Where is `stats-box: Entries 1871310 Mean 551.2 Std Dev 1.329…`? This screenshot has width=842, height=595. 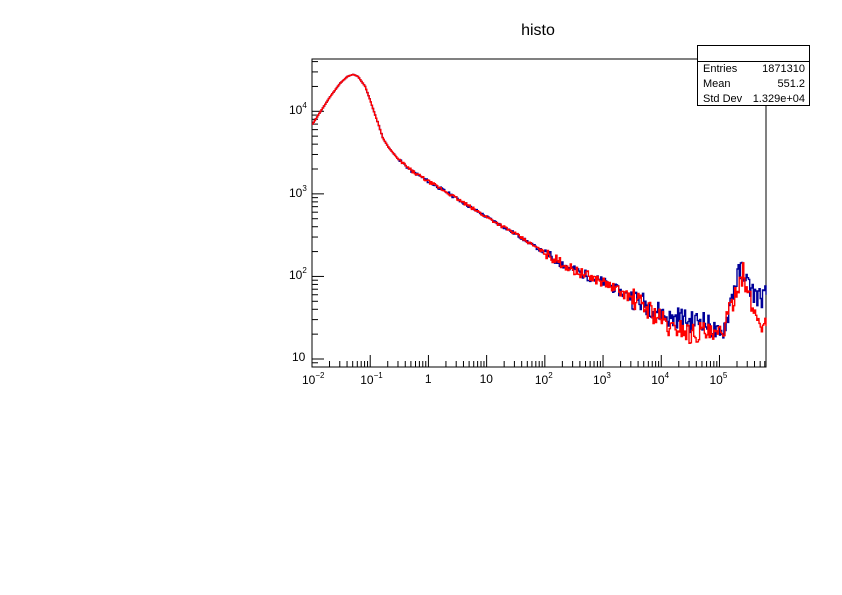
stats-box: Entries 1871310 Mean 551.2 Std Dev 1.329… is located at coordinates (753, 75).